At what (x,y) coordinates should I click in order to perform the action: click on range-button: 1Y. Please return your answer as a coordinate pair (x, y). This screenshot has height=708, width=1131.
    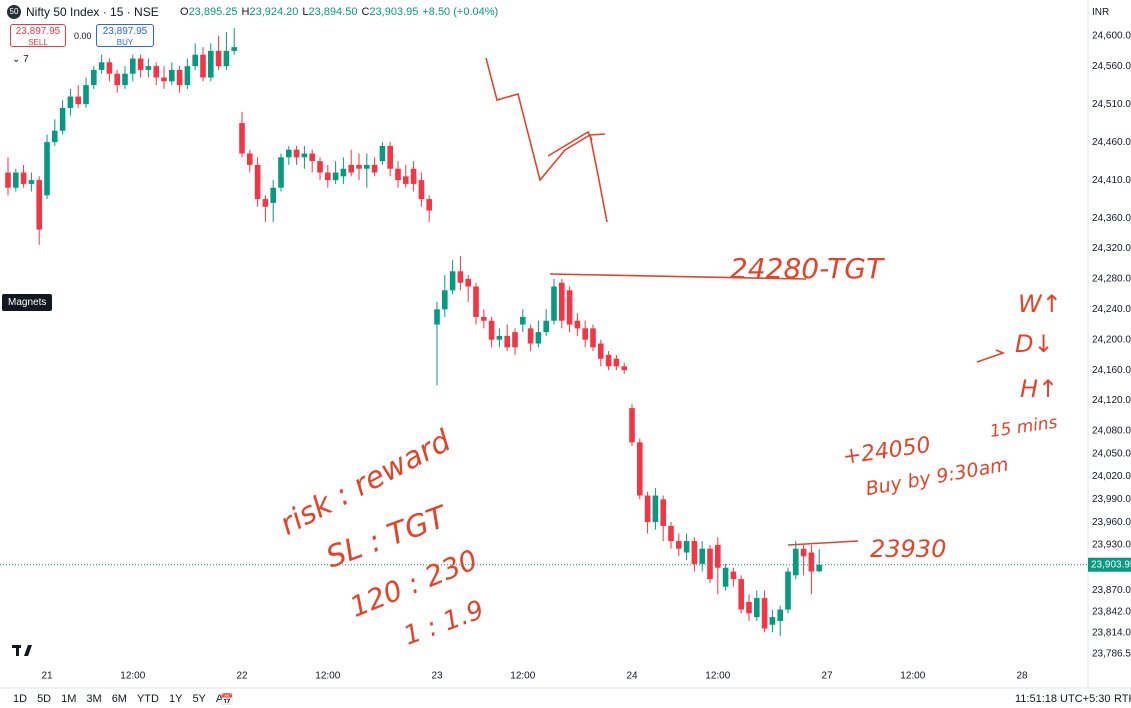
    Looking at the image, I should click on (175, 699).